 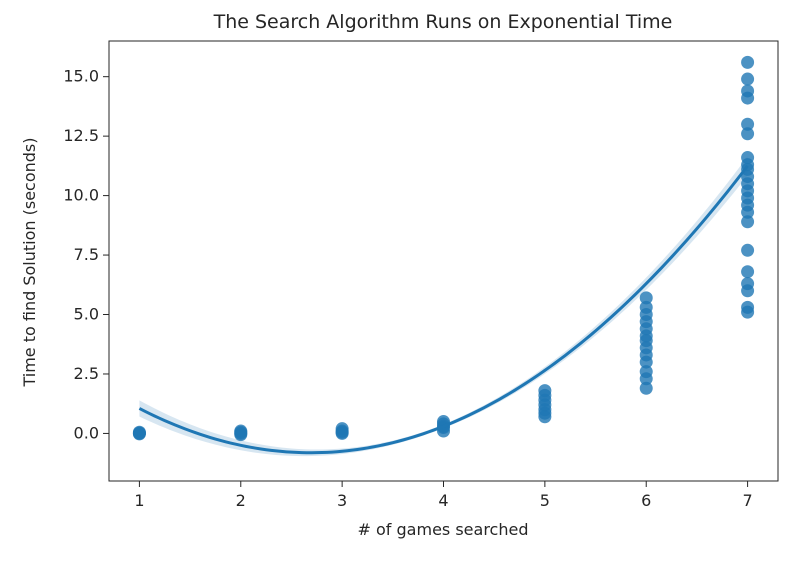 What do you see at coordinates (646, 500) in the screenshot?
I see `x-tick-label: 6` at bounding box center [646, 500].